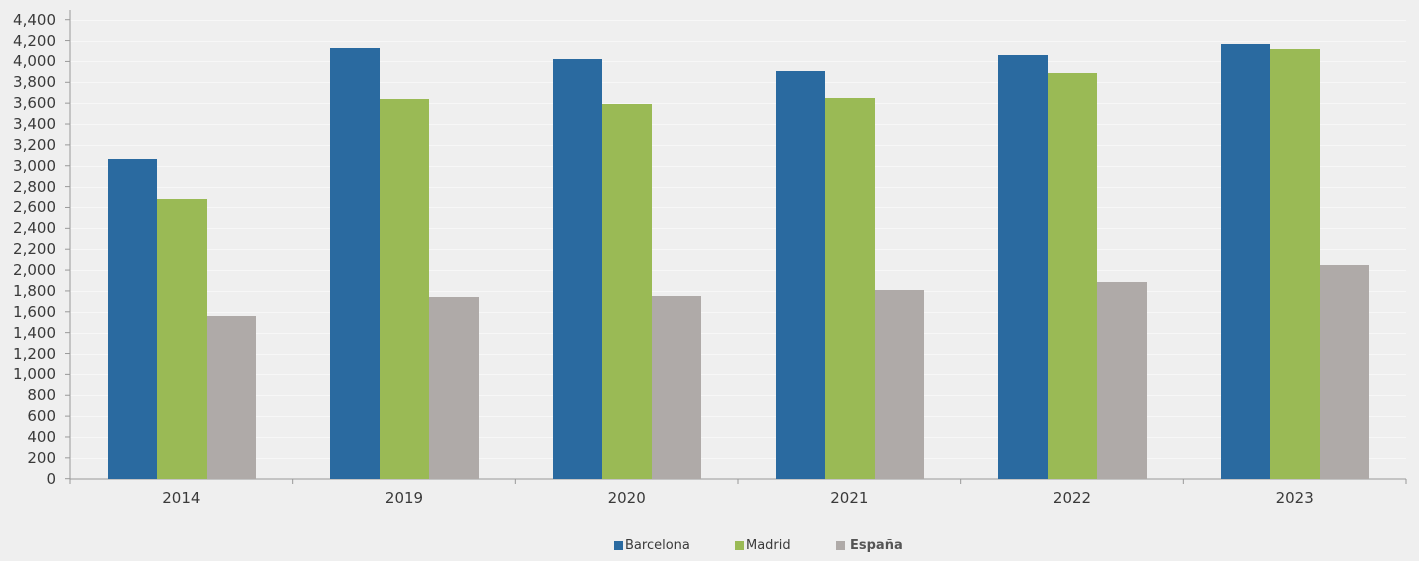  Describe the element at coordinates (1245, 261) in the screenshot. I see `bar-barcelona-2023` at that location.